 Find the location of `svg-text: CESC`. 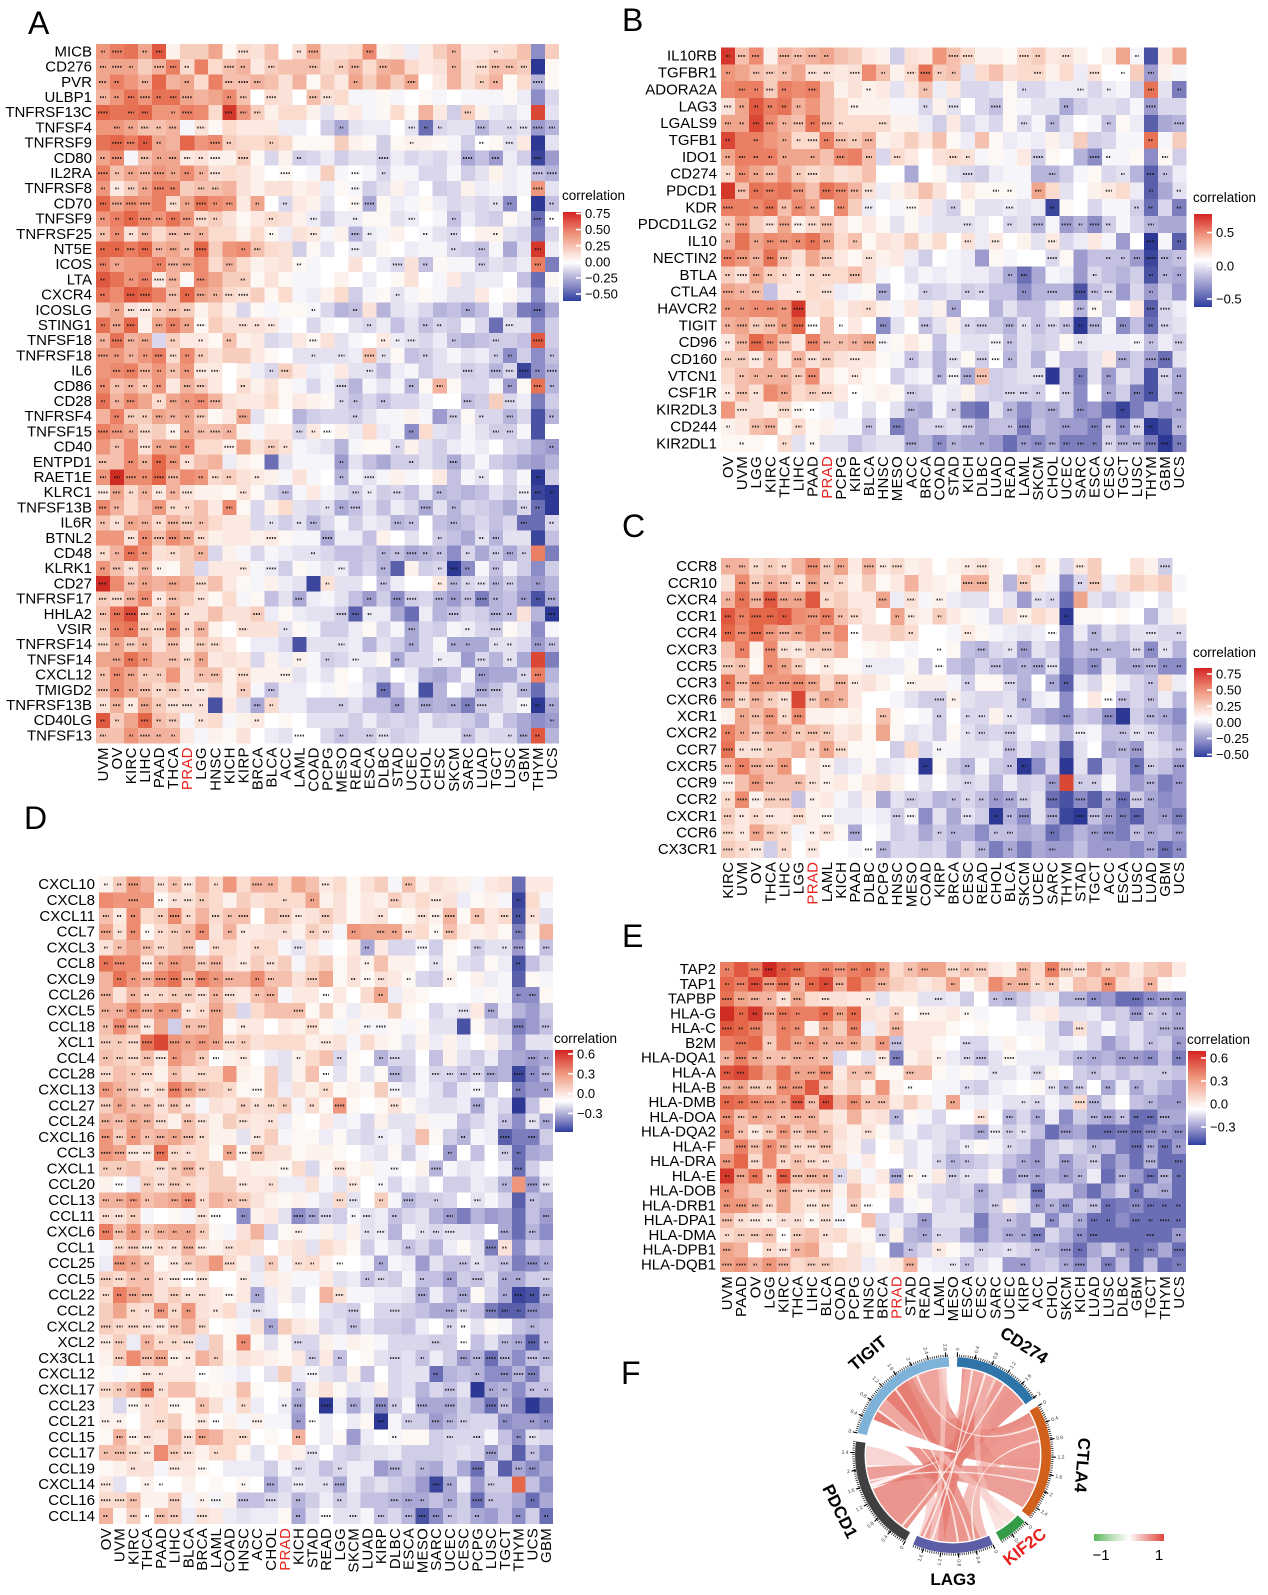

svg-text: CESC is located at coordinates (464, 1549).